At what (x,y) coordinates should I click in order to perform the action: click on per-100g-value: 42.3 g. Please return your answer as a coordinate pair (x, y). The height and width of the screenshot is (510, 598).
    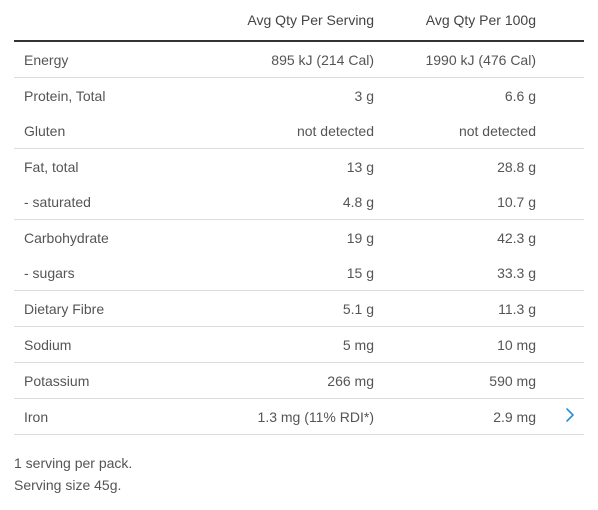
    Looking at the image, I should click on (465, 237).